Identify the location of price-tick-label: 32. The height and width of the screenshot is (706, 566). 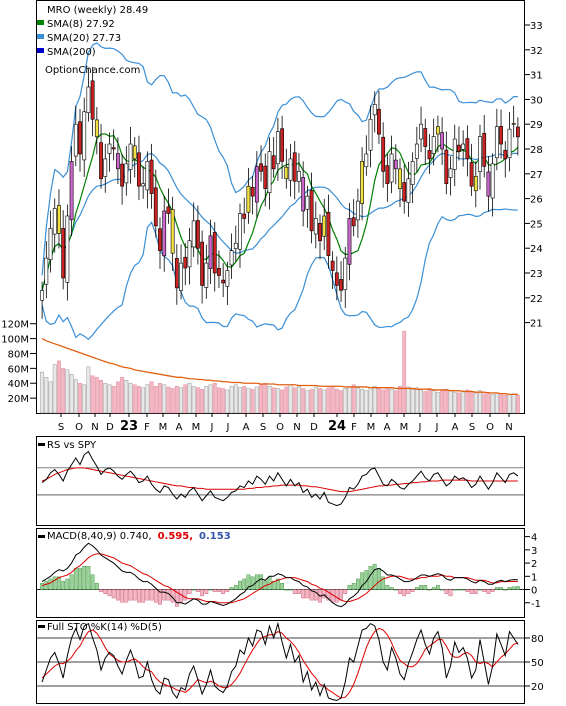
(536, 51).